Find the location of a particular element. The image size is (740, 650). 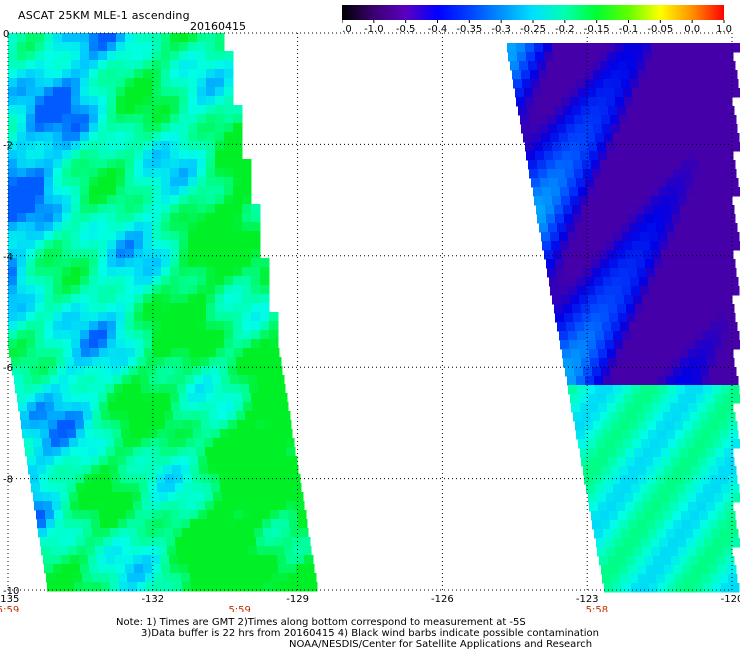

colorbar-label: 1.0 is located at coordinates (724, 28).